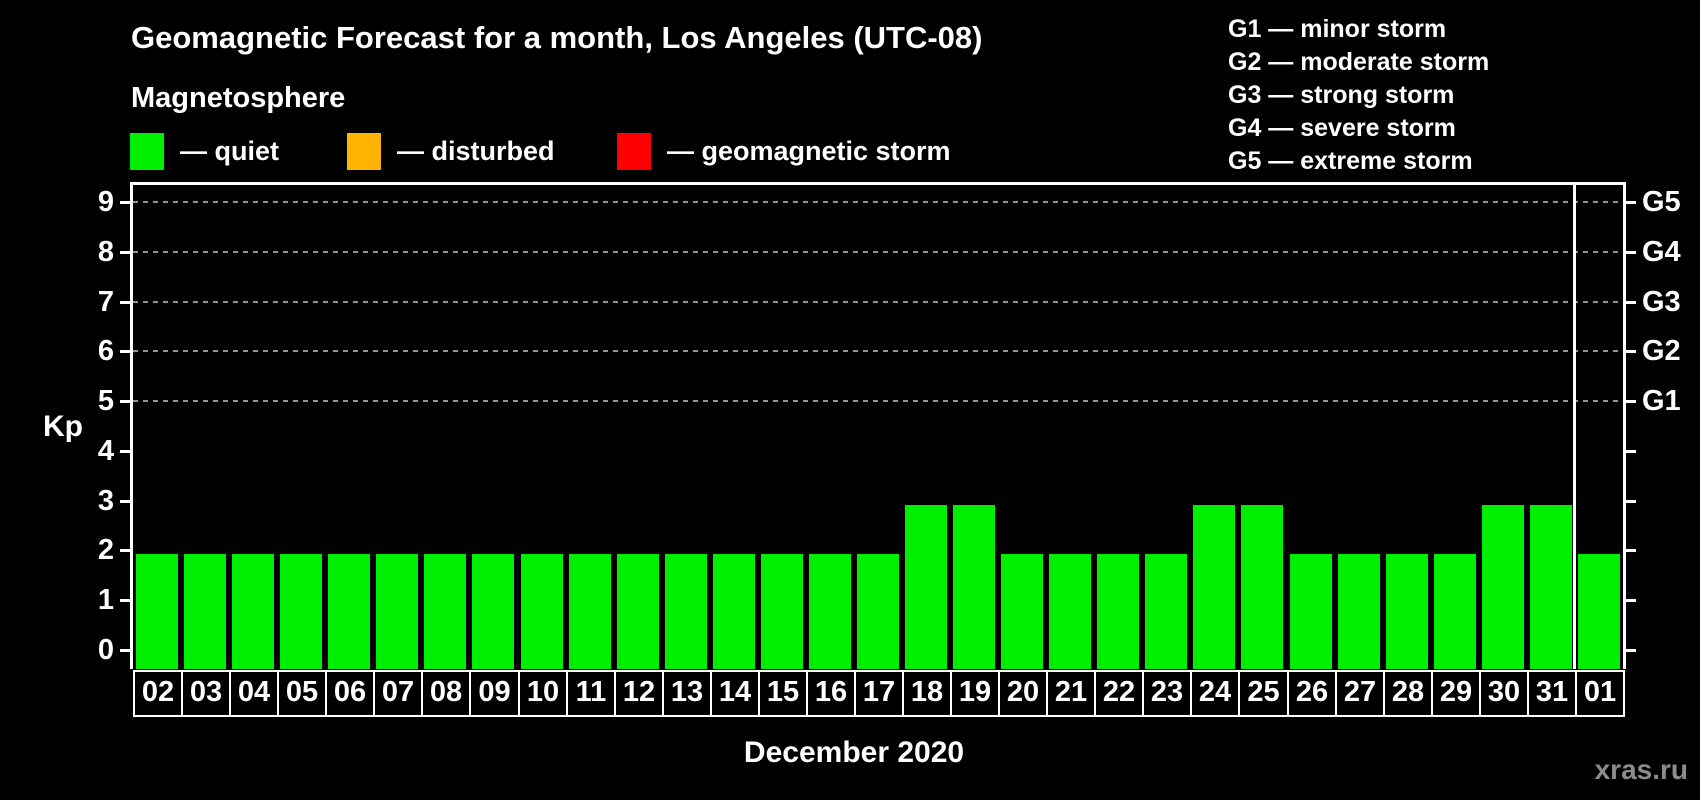 Image resolution: width=1700 pixels, height=800 pixels. What do you see at coordinates (1661, 301) in the screenshot?
I see `right-axis-label-G3: G3` at bounding box center [1661, 301].